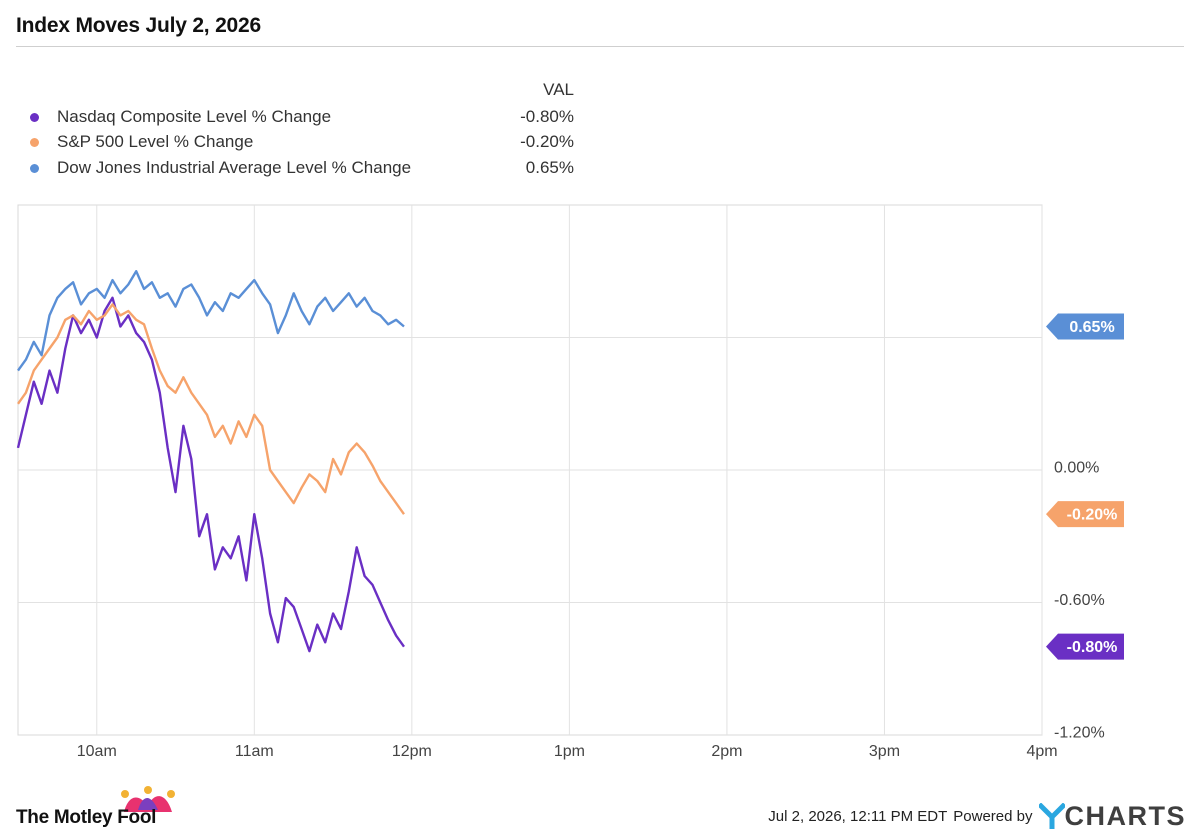 Image resolution: width=1200 pixels, height=840 pixels. Describe the element at coordinates (726, 751) in the screenshot. I see `x-tick-label: 2pm` at that location.